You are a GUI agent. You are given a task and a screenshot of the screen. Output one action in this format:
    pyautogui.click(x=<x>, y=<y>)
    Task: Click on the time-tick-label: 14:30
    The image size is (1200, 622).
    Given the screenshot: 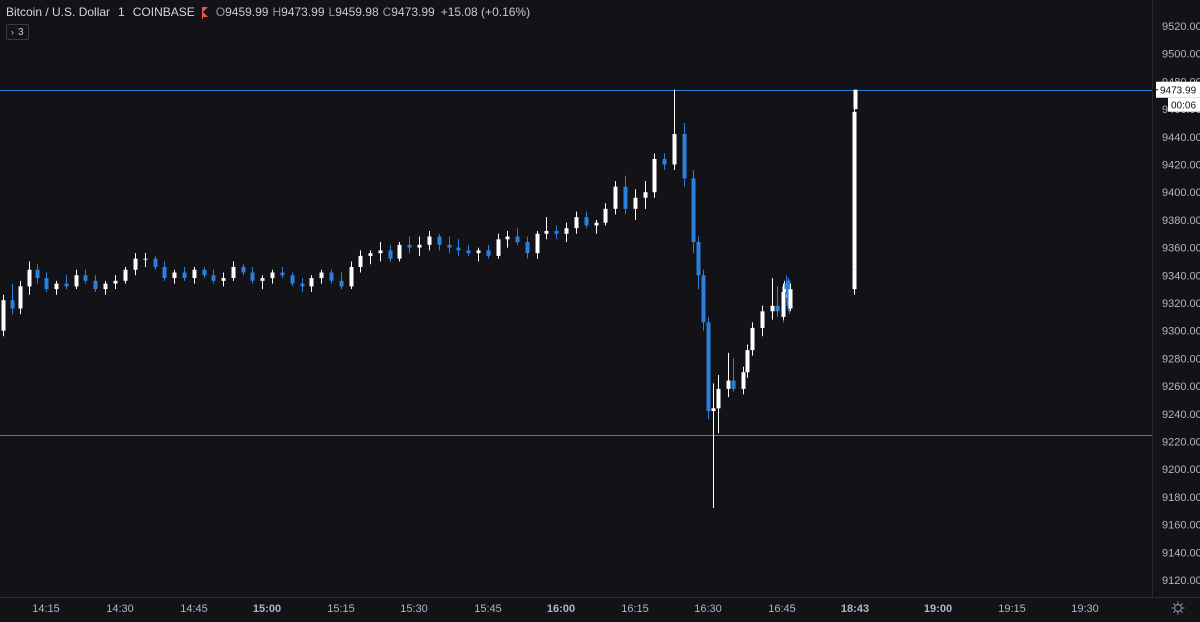 What is the action you would take?
    pyautogui.click(x=120, y=609)
    